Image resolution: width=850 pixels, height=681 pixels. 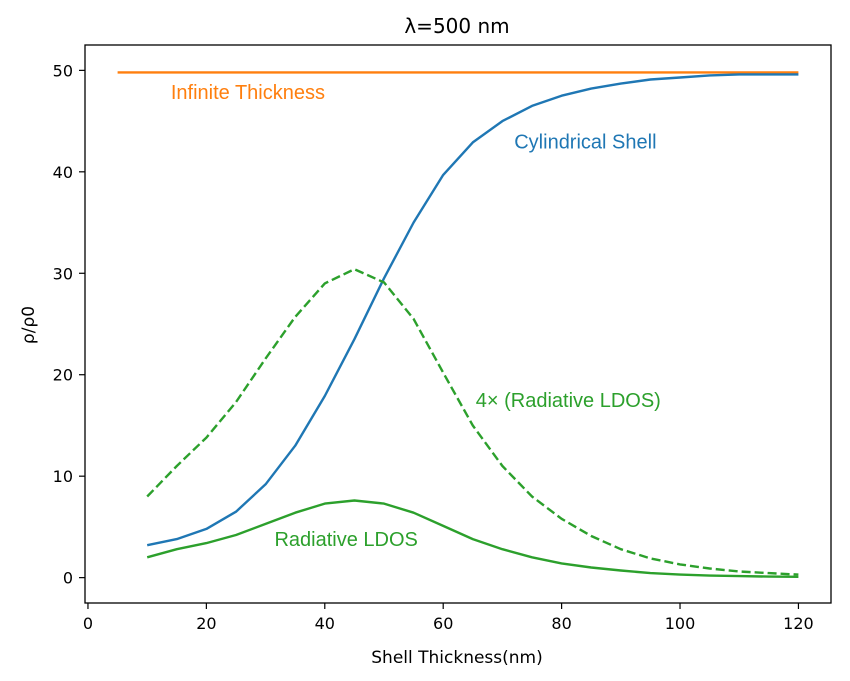 What do you see at coordinates (585, 142) in the screenshot?
I see `annotation-label-2: Cylindrical Shell` at bounding box center [585, 142].